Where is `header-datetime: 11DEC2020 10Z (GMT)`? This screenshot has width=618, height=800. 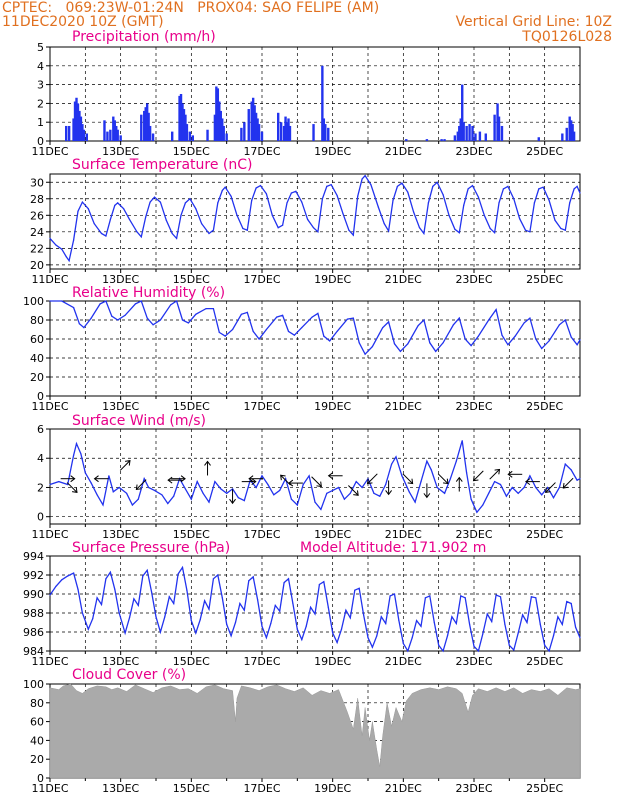 header-datetime: 11DEC2020 10Z (GMT) is located at coordinates (83, 22).